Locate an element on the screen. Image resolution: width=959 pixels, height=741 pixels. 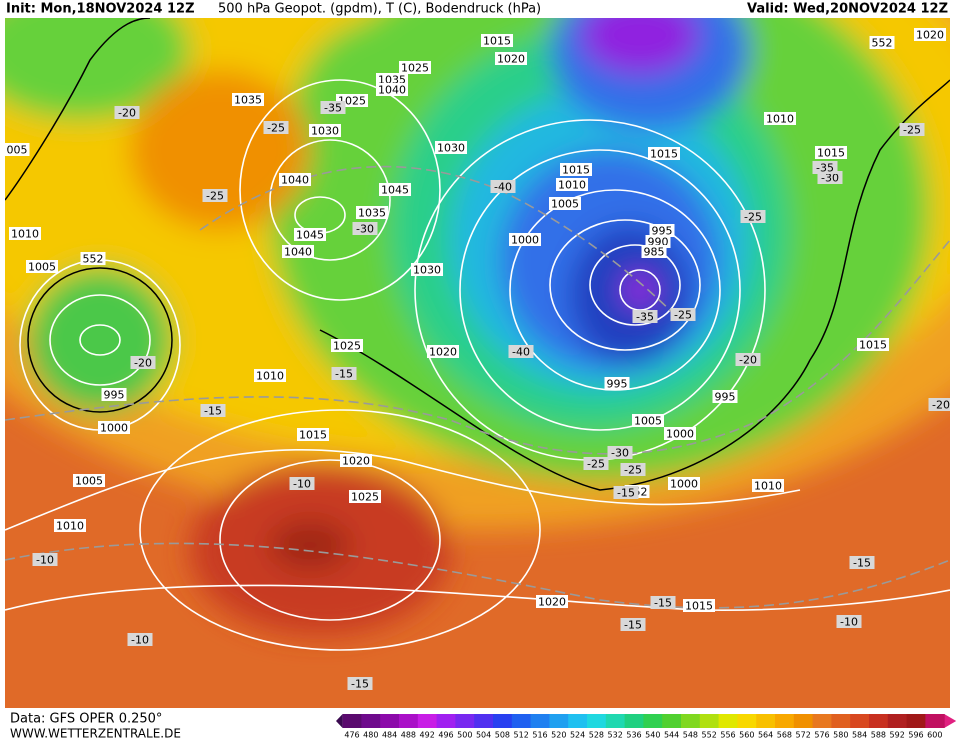
isobar-label: 985 is located at coordinates (654, 252).